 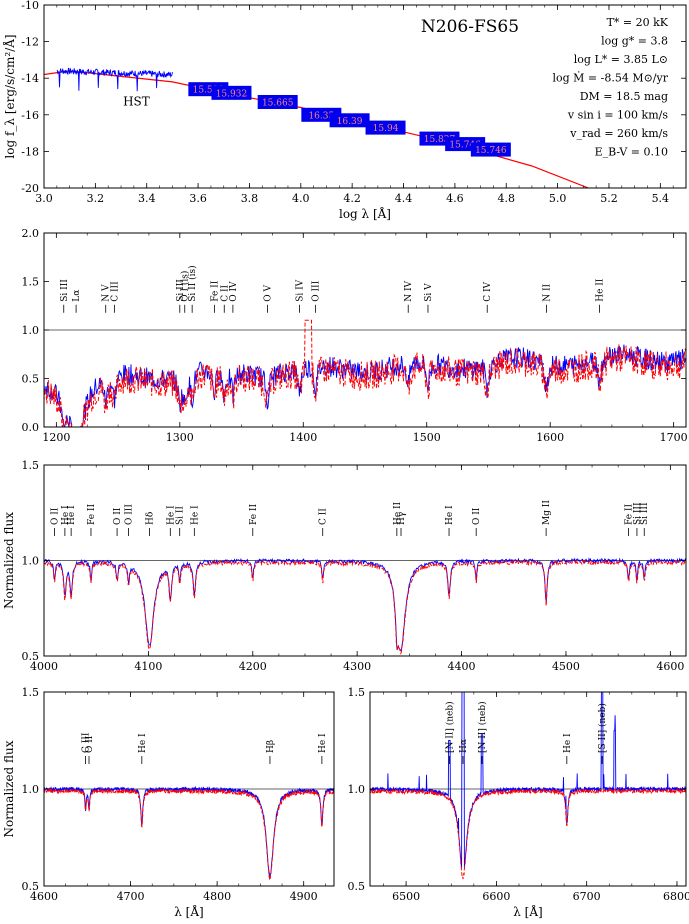 What do you see at coordinates (150, 518) in the screenshot?
I see `line-id-label: Hδ` at bounding box center [150, 518].